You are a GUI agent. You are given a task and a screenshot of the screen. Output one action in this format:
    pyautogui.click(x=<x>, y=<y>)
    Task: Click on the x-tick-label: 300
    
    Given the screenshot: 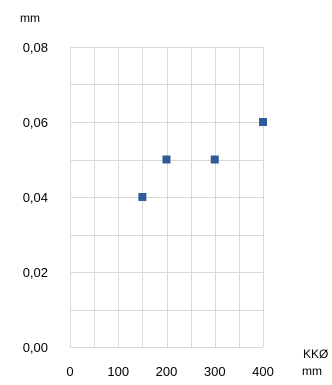 What is the action you would take?
    pyautogui.click(x=215, y=371)
    